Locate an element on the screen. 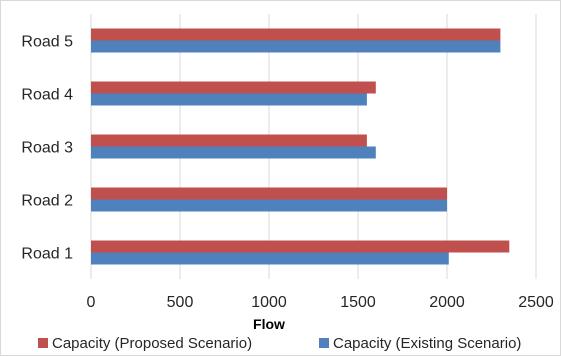 The image size is (561, 356). x-tick-label: 1000 is located at coordinates (269, 302).